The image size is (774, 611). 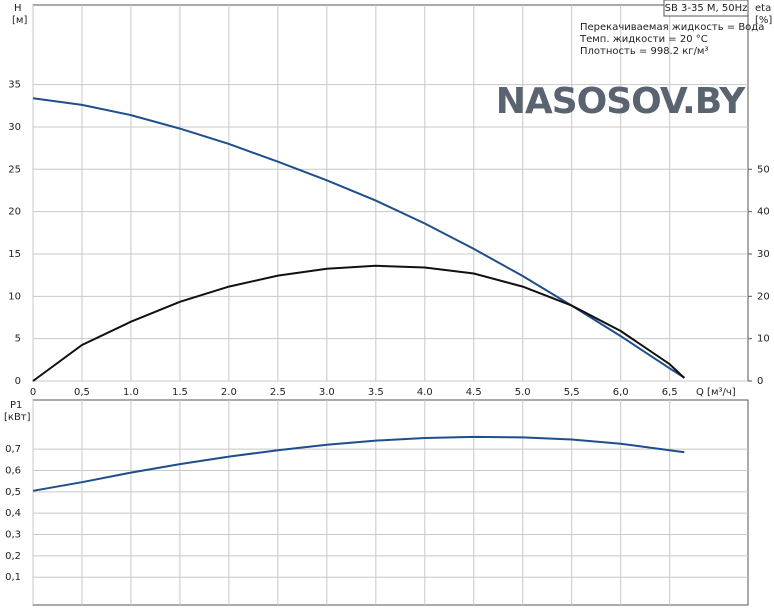 What do you see at coordinates (760, 381) in the screenshot?
I see `y2-tick-label: 0` at bounding box center [760, 381].